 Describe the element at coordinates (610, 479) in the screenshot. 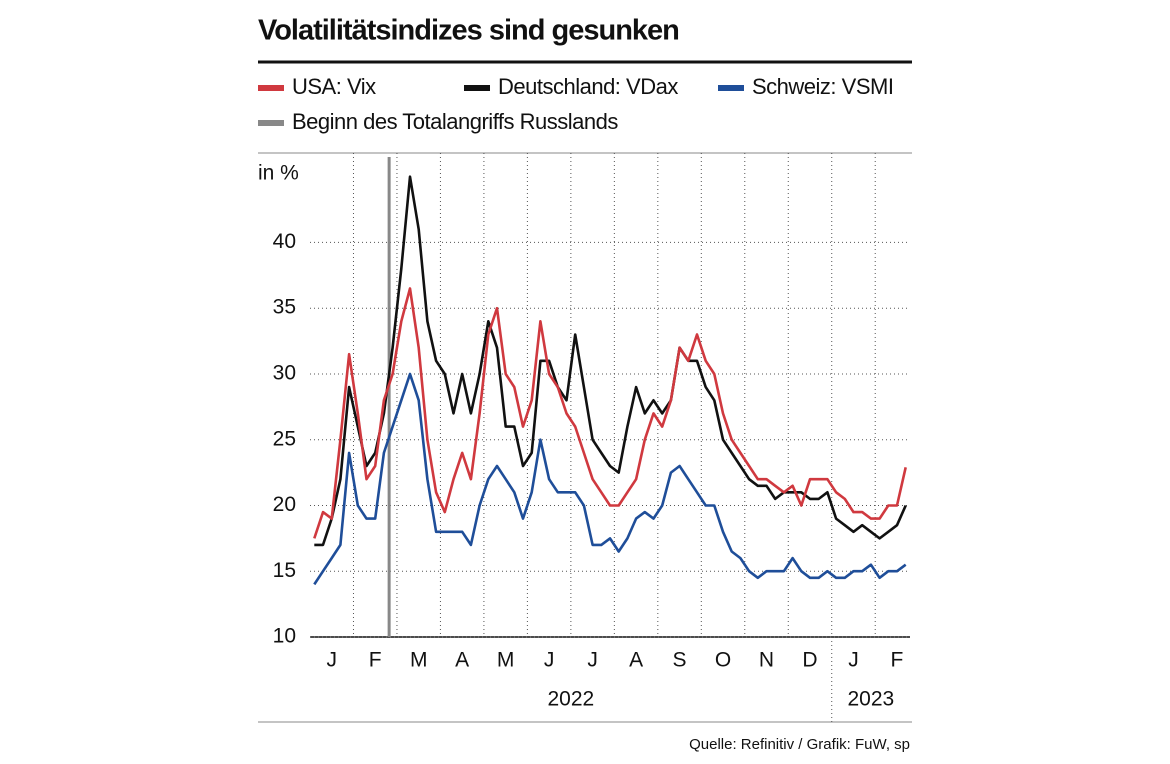

I see `series-line` at that location.